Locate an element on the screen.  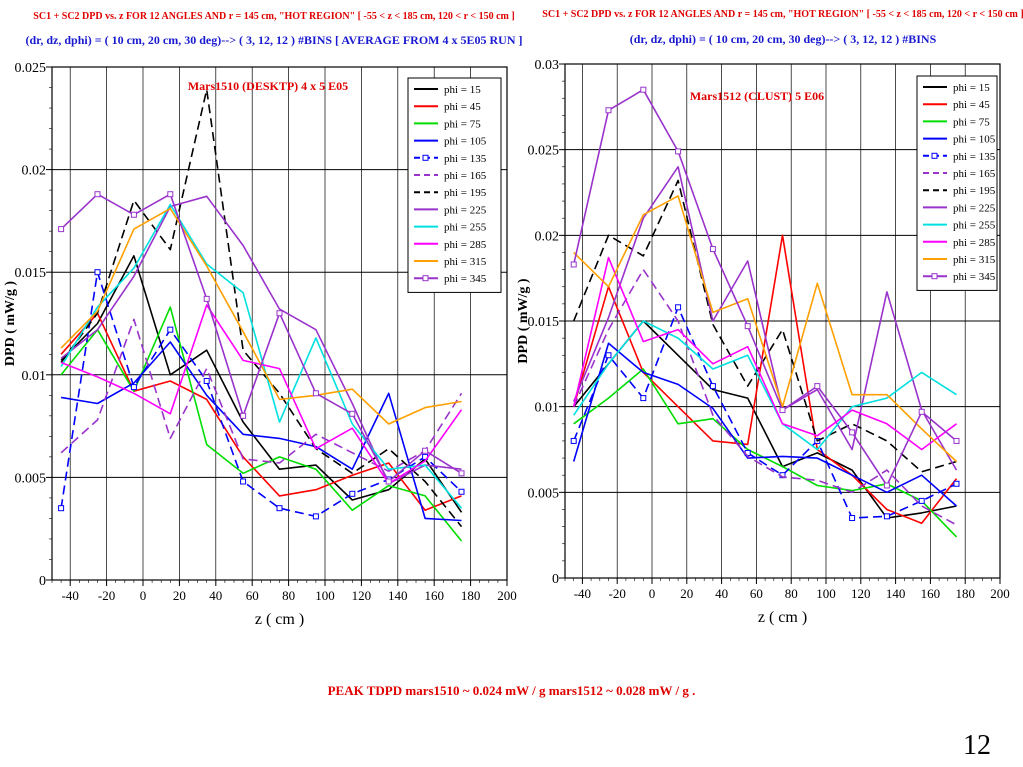
x-tick-label: 60 is located at coordinates (756, 593).